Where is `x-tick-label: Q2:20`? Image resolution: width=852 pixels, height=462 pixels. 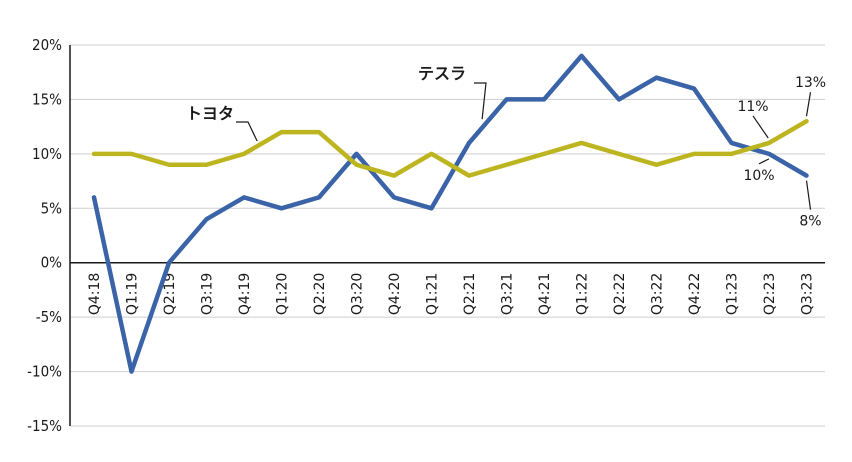
x-tick-label: Q2:20 is located at coordinates (320, 294).